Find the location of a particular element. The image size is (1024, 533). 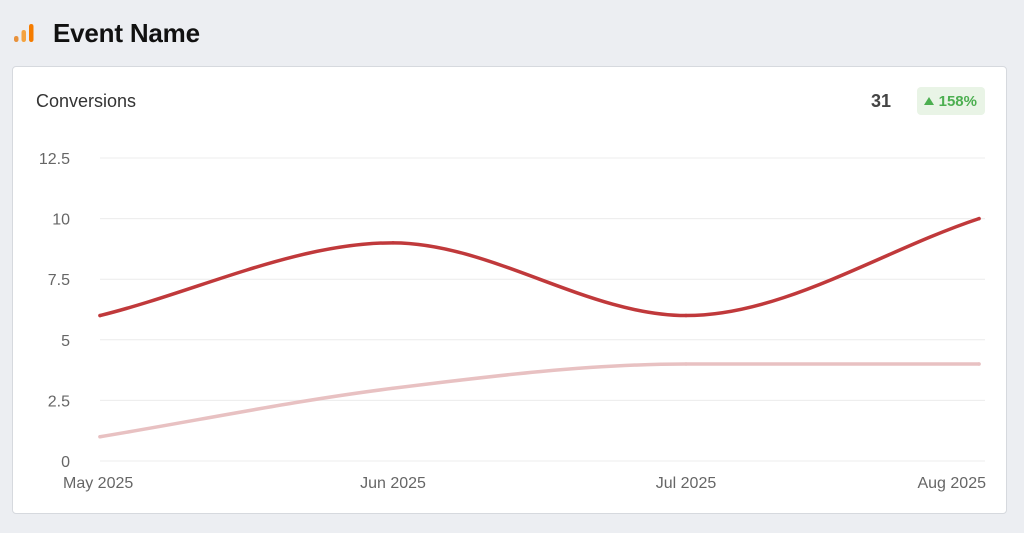

y-tick-label: 5 is located at coordinates (65, 341).